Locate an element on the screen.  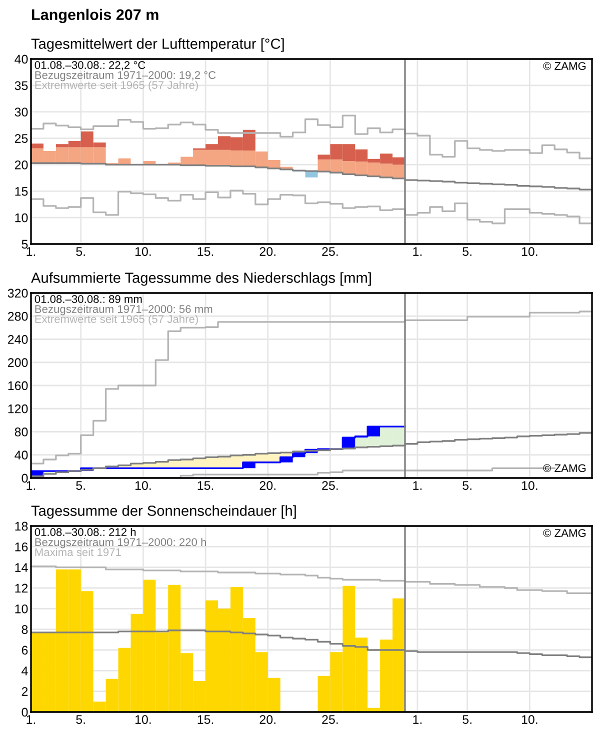
y-tick-label: 16 is located at coordinates (21, 547).